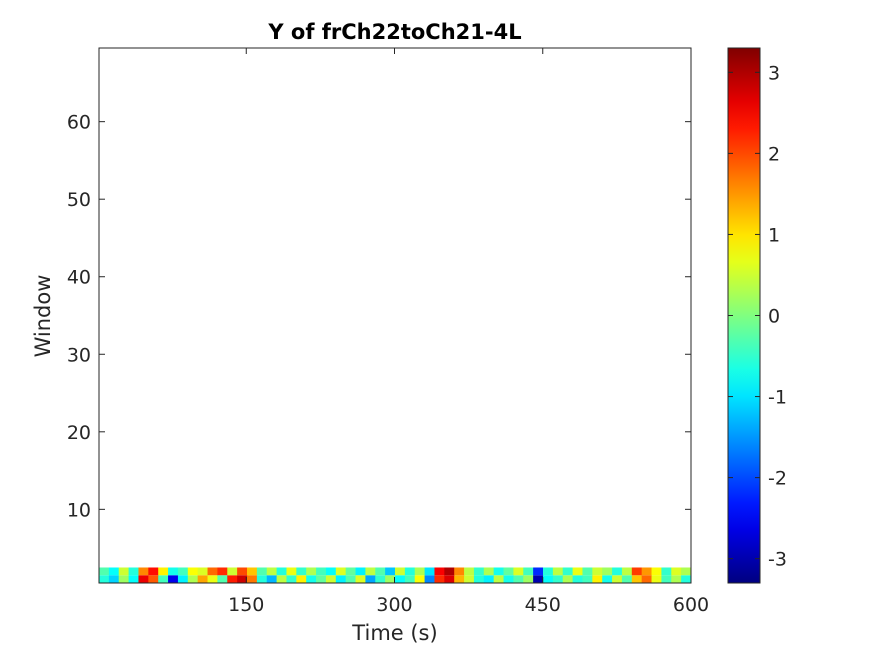 The image size is (875, 656). Describe the element at coordinates (246, 605) in the screenshot. I see `x-tick-label: 150` at that location.